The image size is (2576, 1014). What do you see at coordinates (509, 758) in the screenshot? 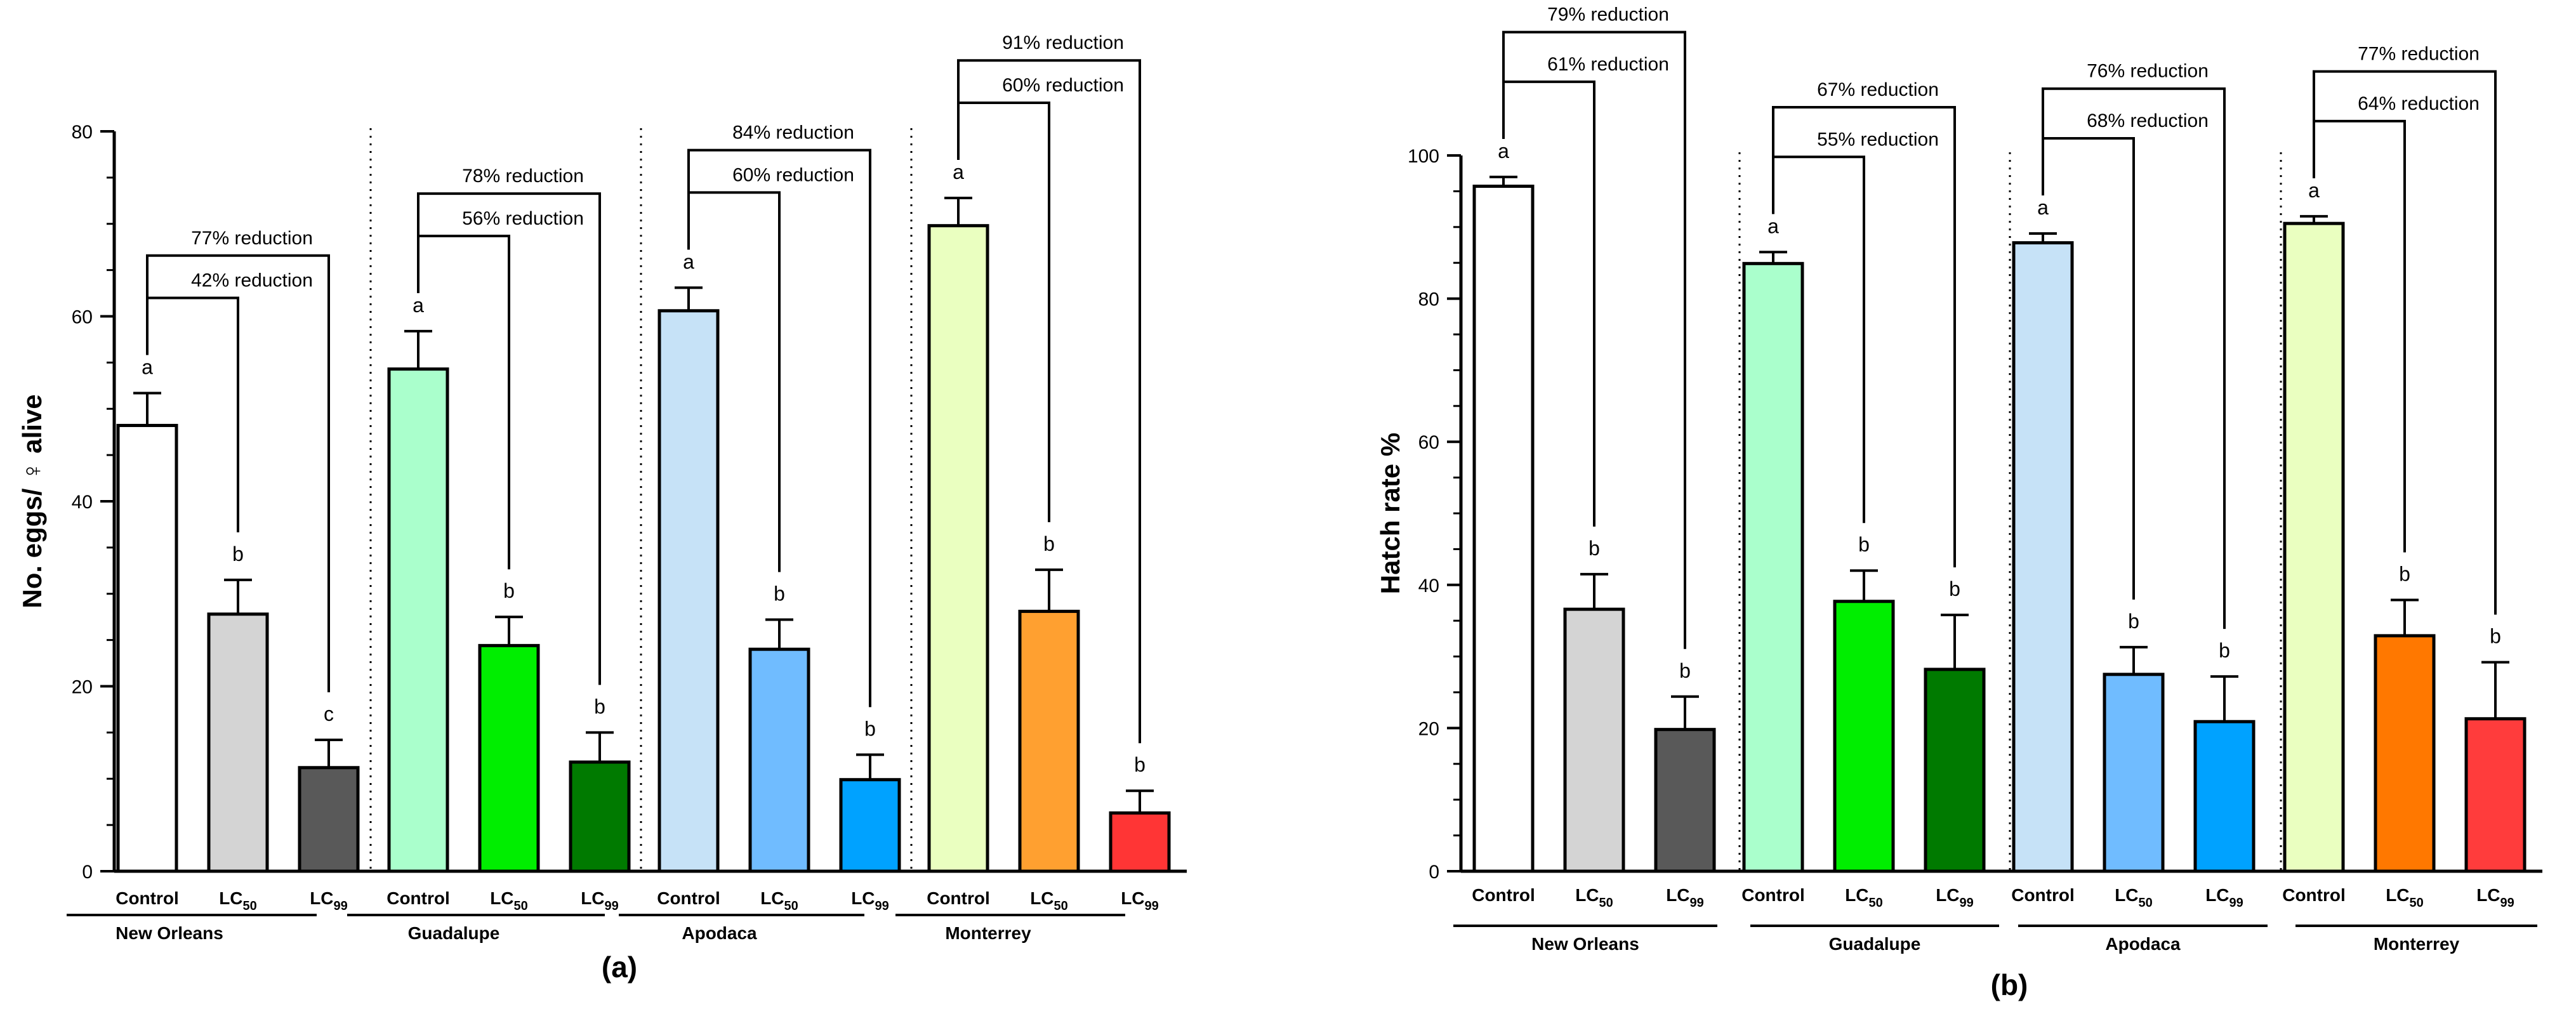
I see `panel-a-bar-guadalupe-lc50` at bounding box center [509, 758].